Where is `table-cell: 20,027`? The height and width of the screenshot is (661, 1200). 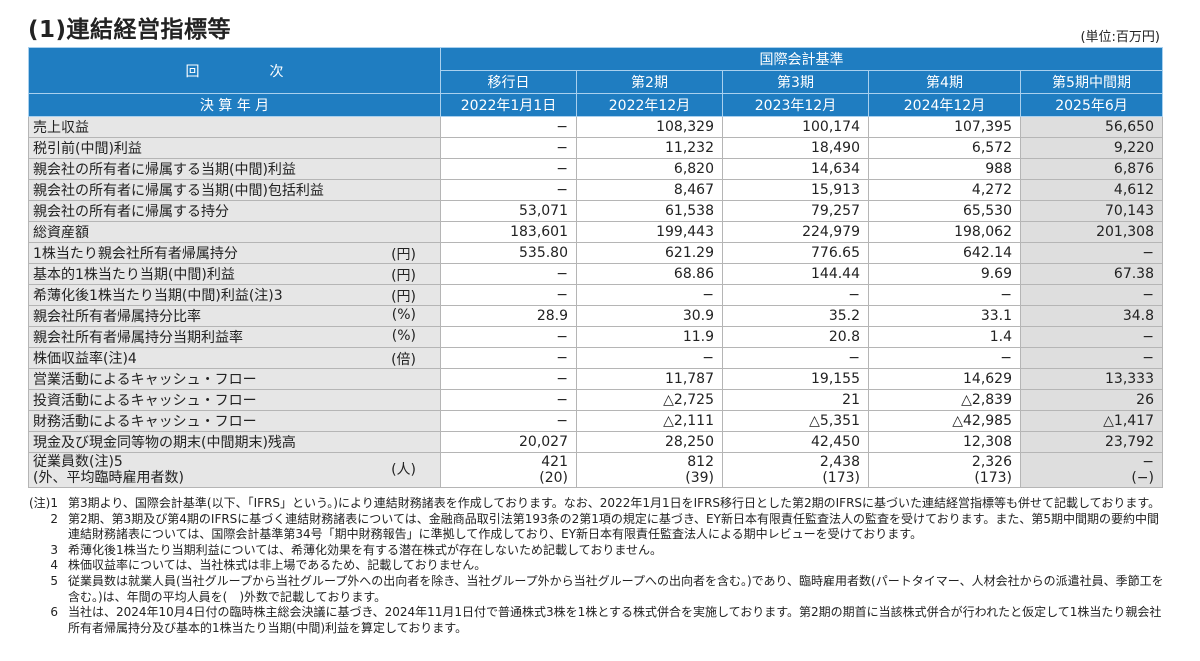
table-cell: 20,027 is located at coordinates (508, 442).